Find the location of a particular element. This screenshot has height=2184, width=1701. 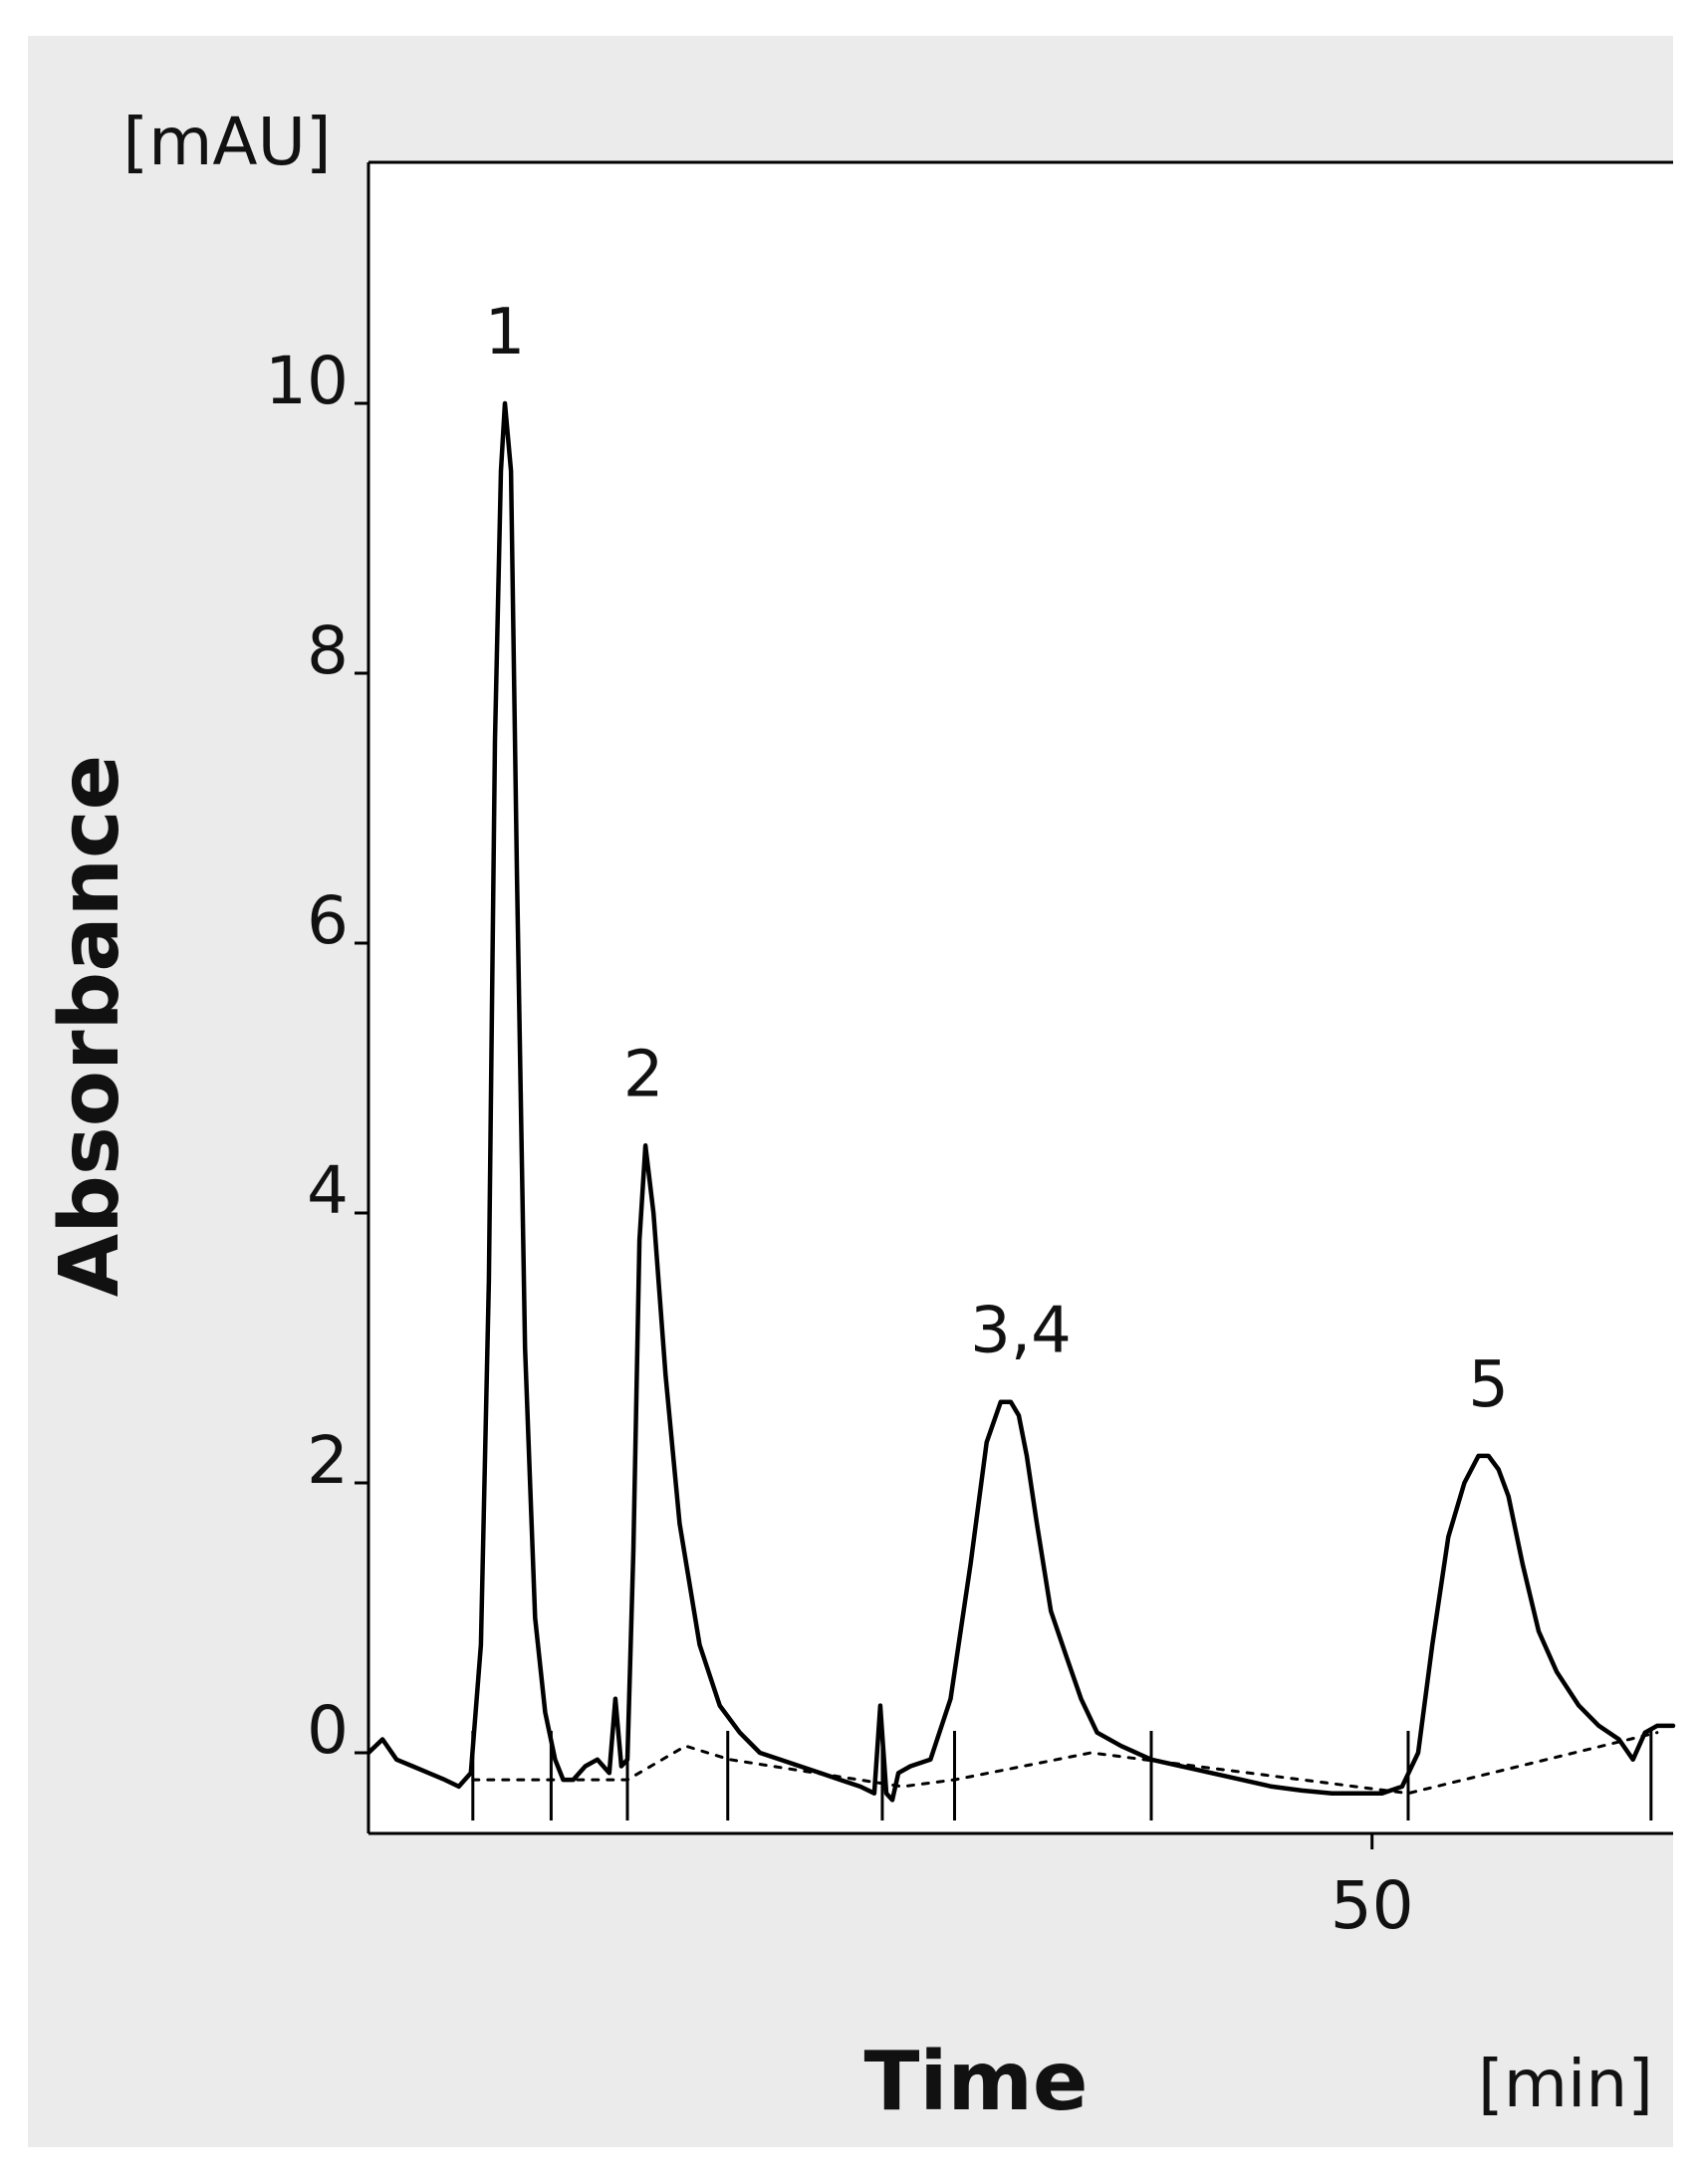

y-tick-label-2: 2 is located at coordinates (328, 1460).